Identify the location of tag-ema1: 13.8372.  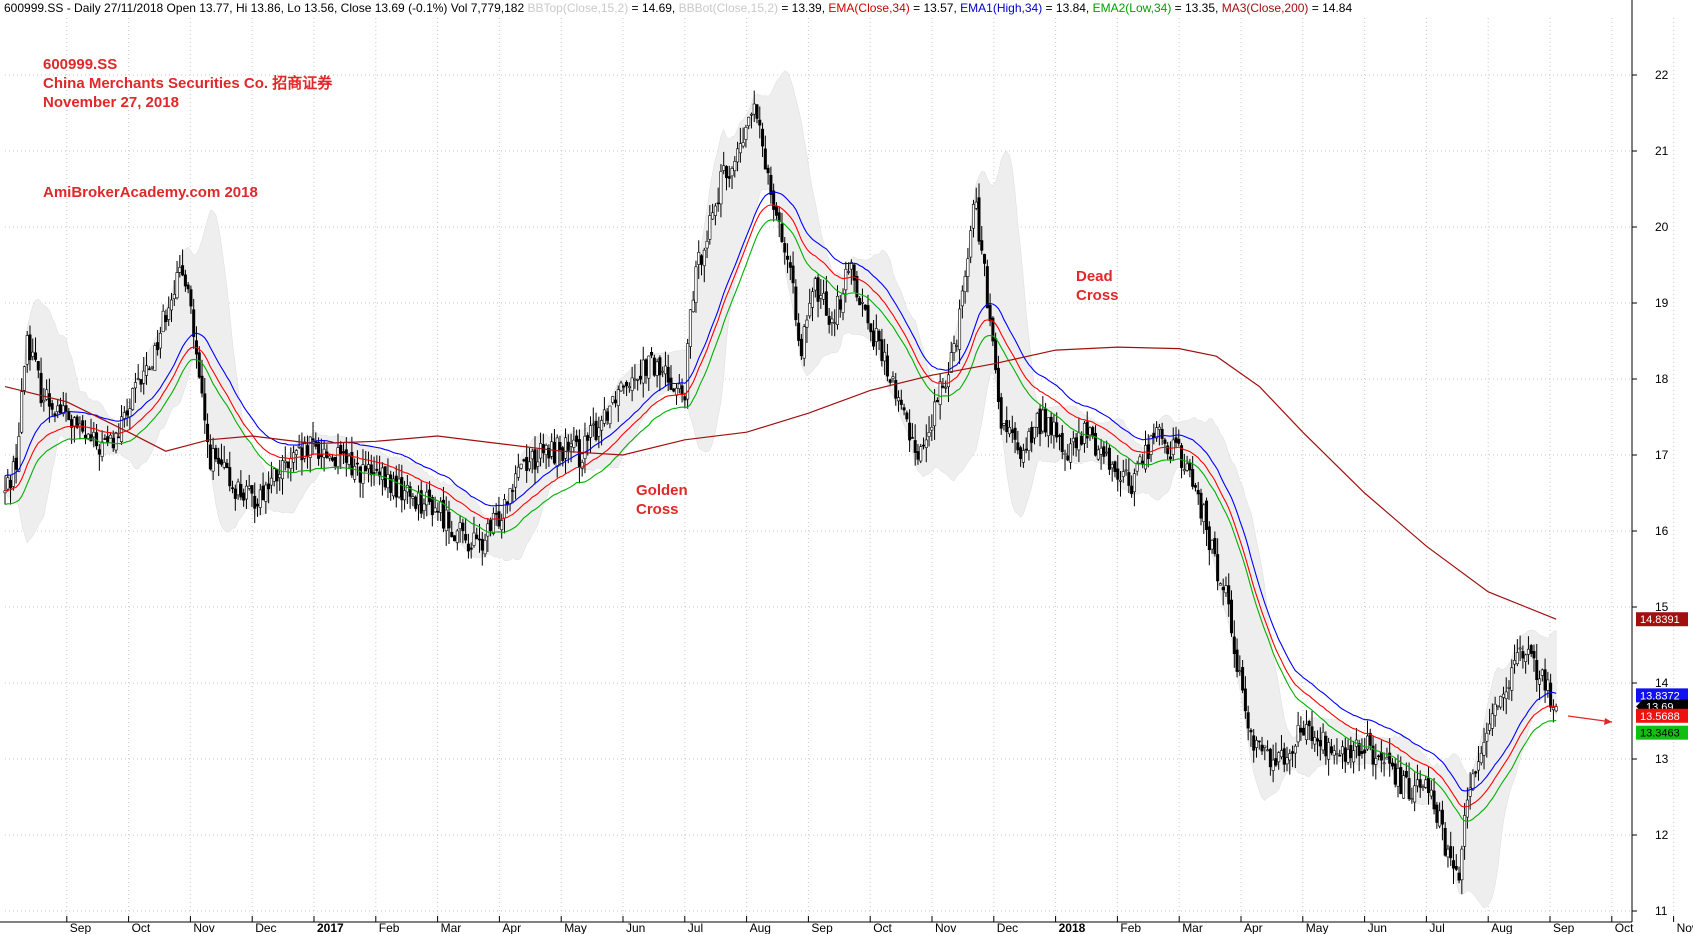
(1662, 695).